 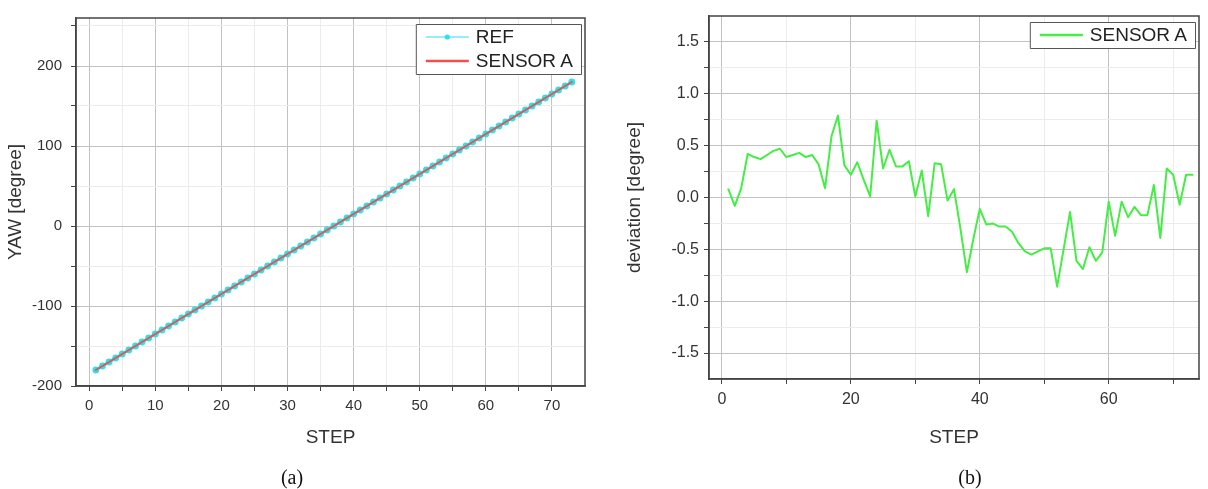 I want to click on y-tick-label: 100, so click(x=49, y=145).